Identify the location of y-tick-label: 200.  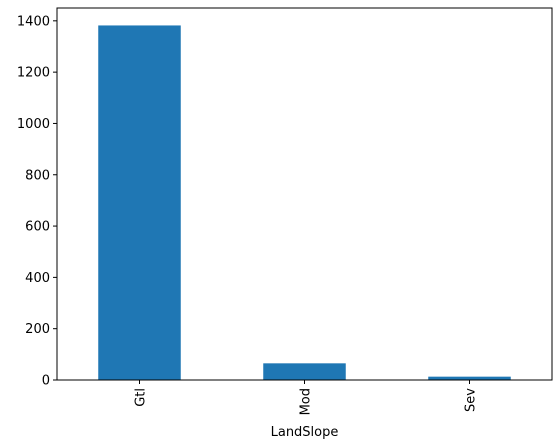
(37, 329).